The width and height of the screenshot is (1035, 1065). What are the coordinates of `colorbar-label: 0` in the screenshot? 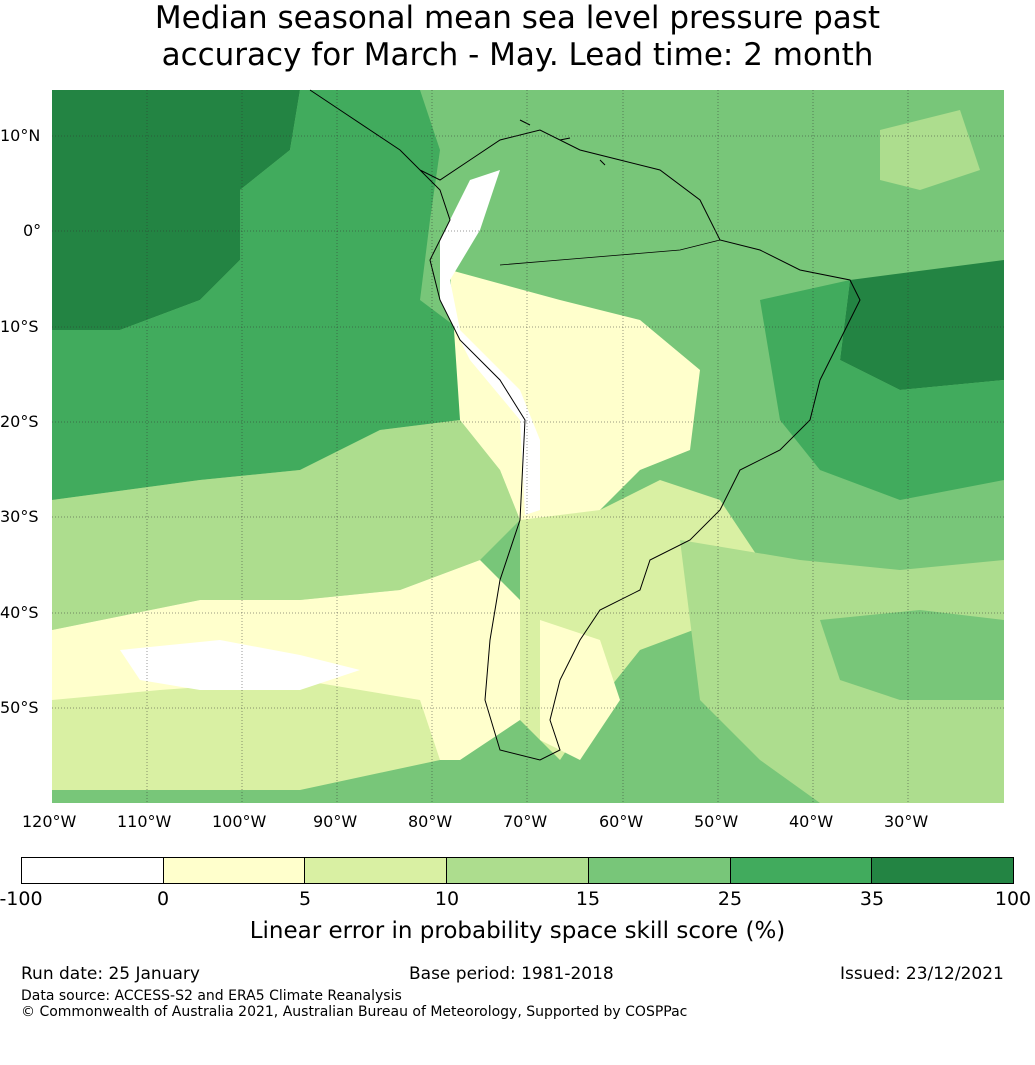 It's located at (163, 899).